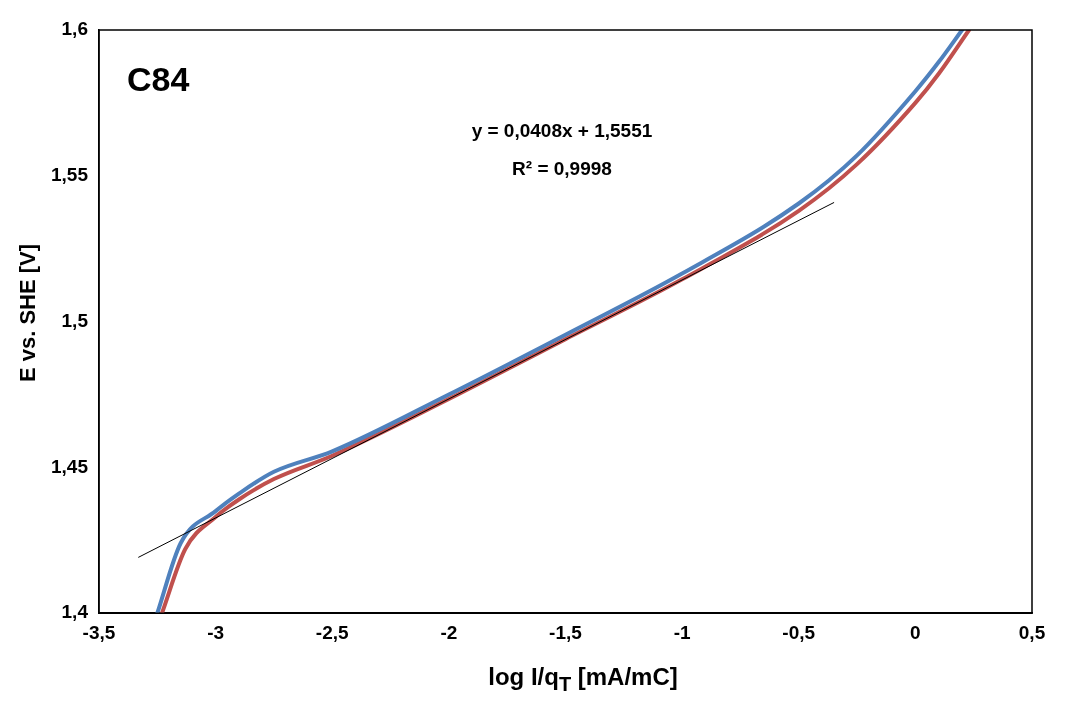  Describe the element at coordinates (216, 632) in the screenshot. I see `x-tick-label: -3` at that location.